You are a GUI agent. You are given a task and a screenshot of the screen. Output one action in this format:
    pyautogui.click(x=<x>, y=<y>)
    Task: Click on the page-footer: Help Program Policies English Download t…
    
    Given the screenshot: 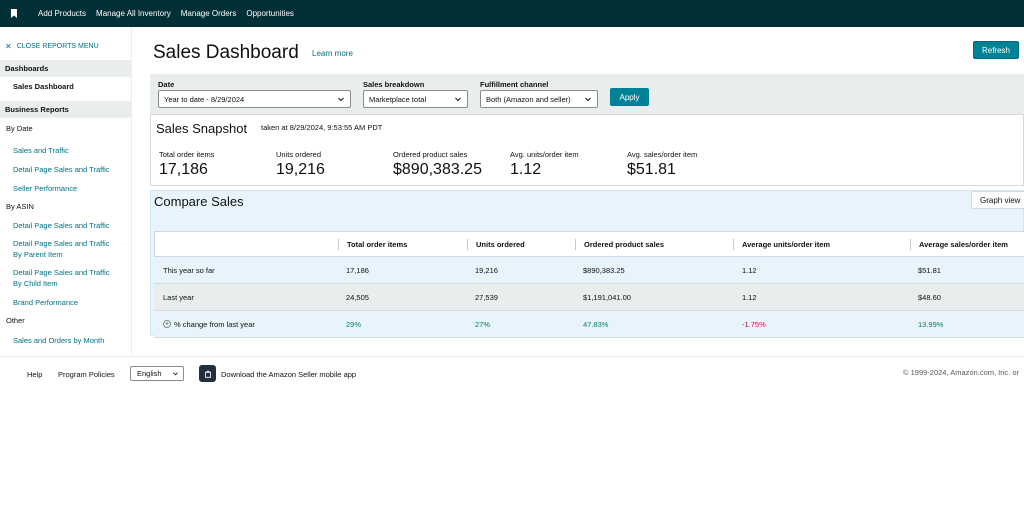 What is the action you would take?
    pyautogui.click(x=512, y=373)
    